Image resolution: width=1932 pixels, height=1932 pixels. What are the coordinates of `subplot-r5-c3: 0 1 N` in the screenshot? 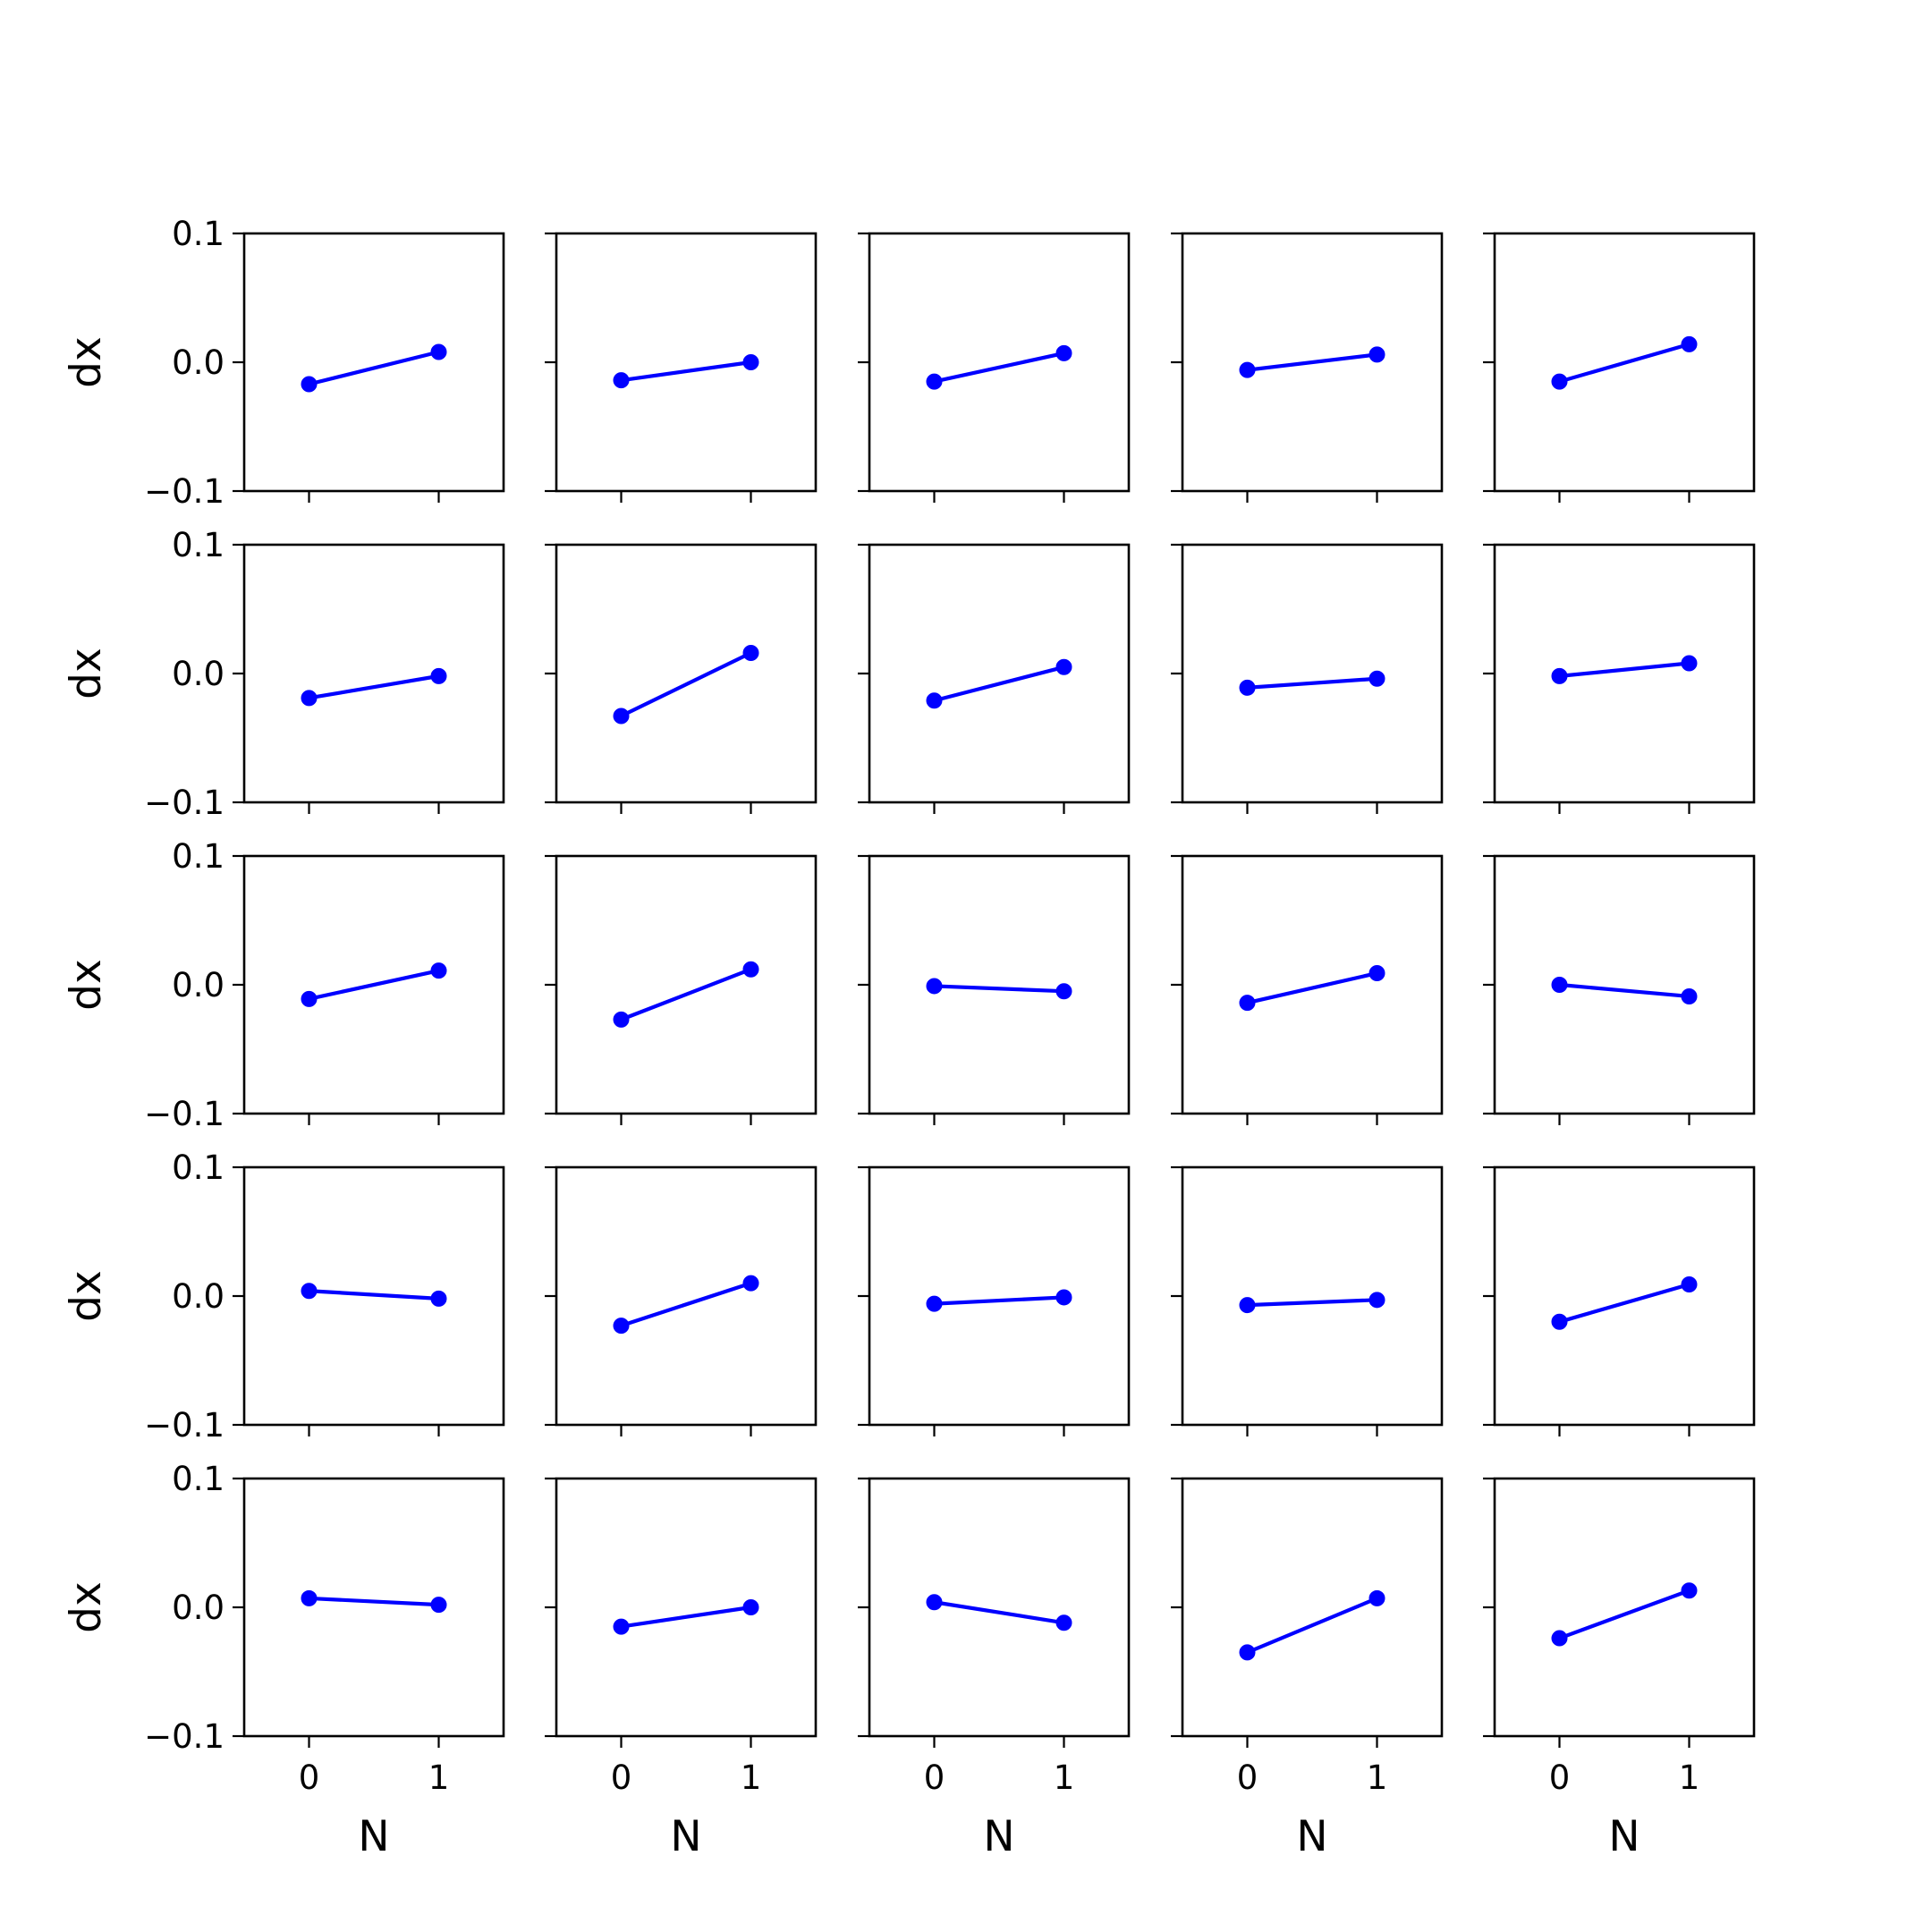 It's located at (994, 1669).